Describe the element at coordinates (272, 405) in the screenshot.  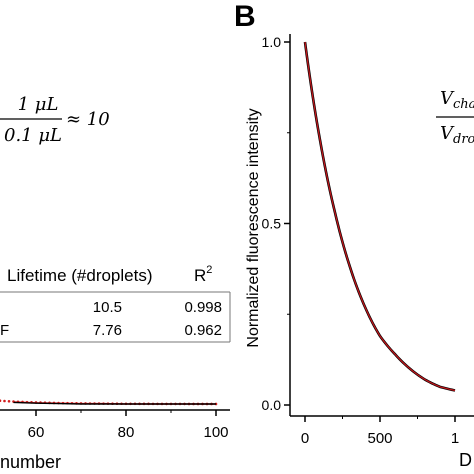
I see `panel-b-y-tick-label: 0.0` at that location.